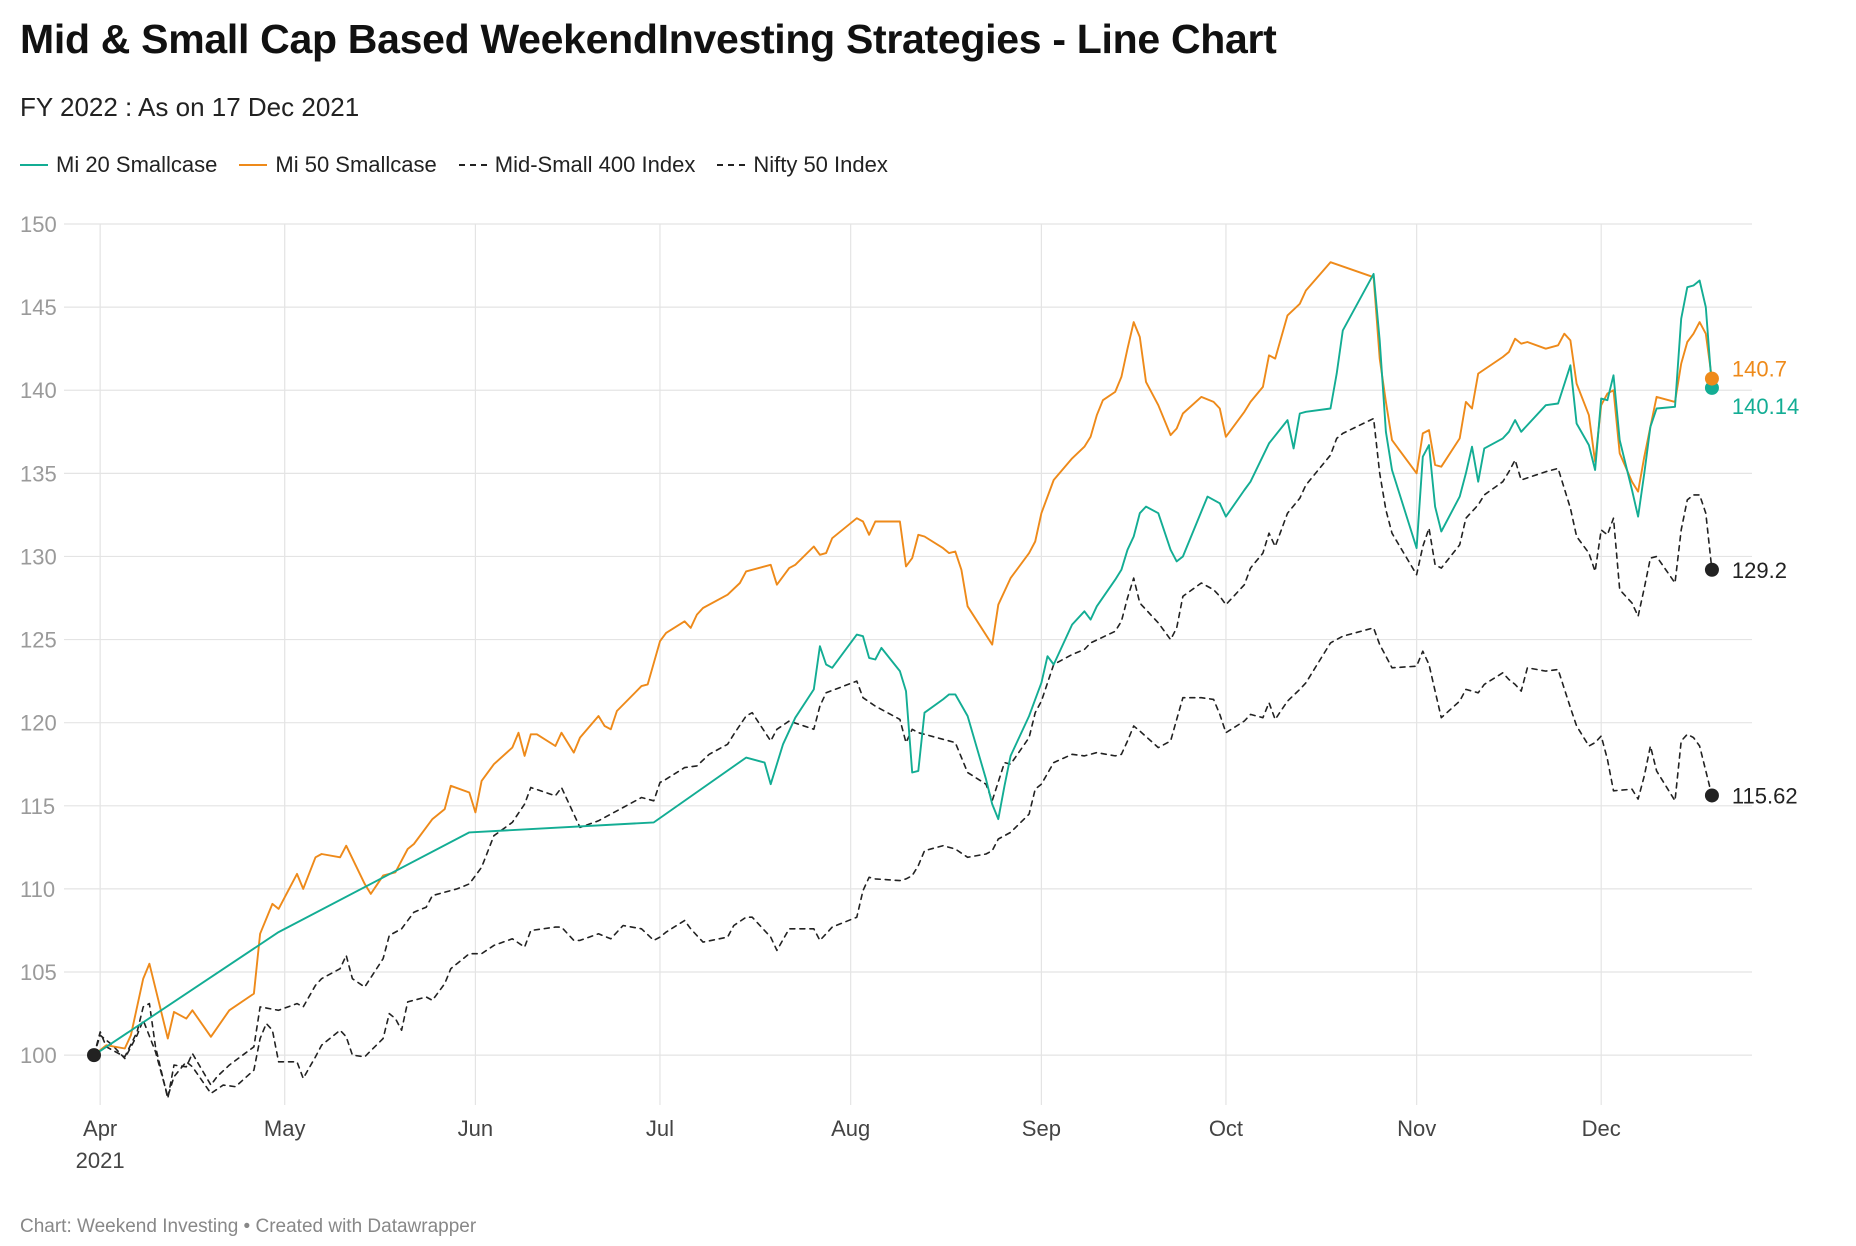 The height and width of the screenshot is (1246, 1856). I want to click on y-tick-label: 105, so click(38, 972).